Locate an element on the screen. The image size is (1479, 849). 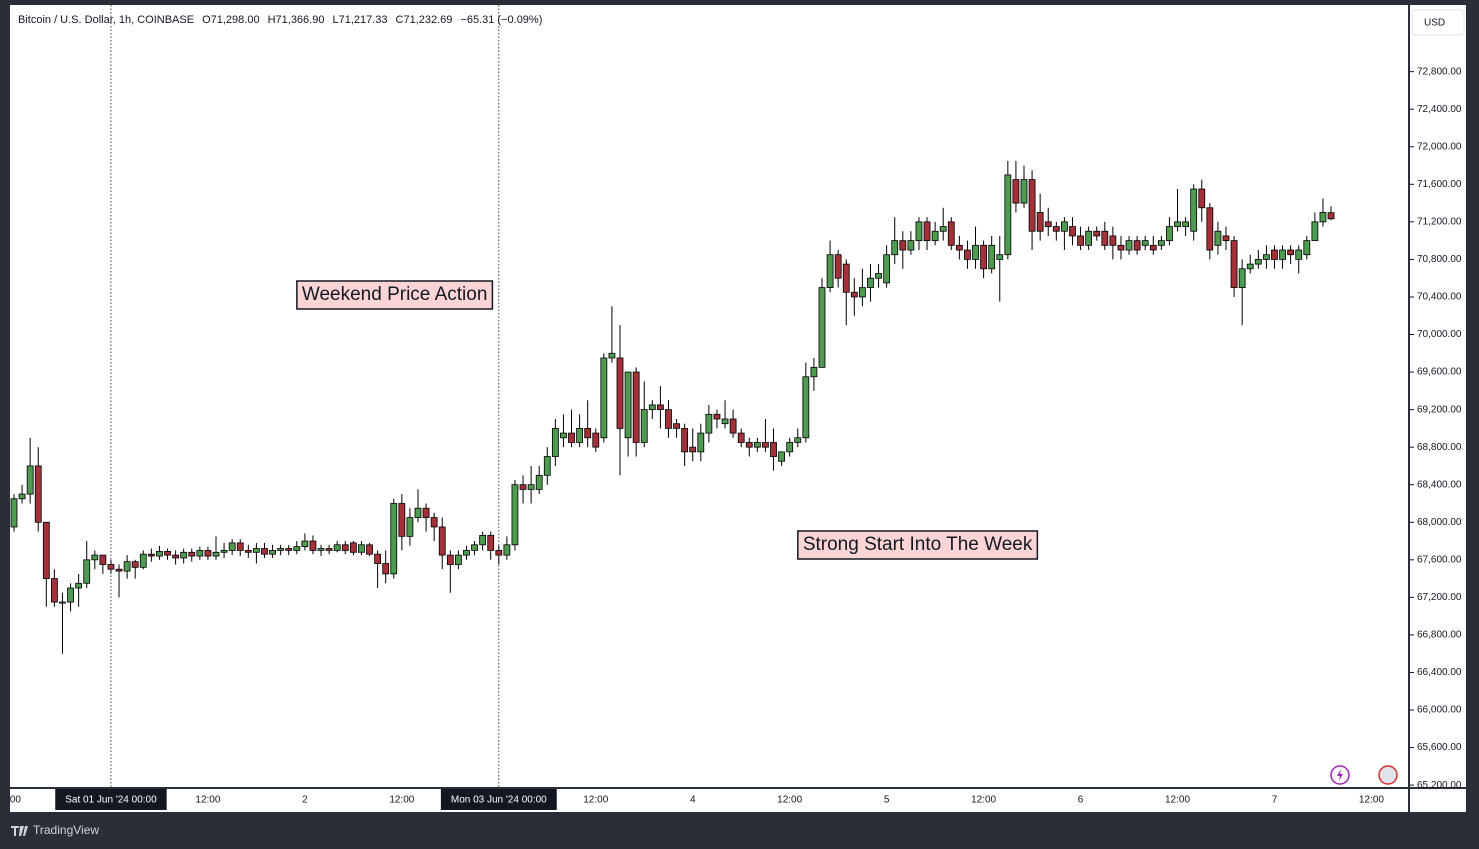
x-tick-label: Mon 03 Jun '24 00:00 is located at coordinates (499, 800).